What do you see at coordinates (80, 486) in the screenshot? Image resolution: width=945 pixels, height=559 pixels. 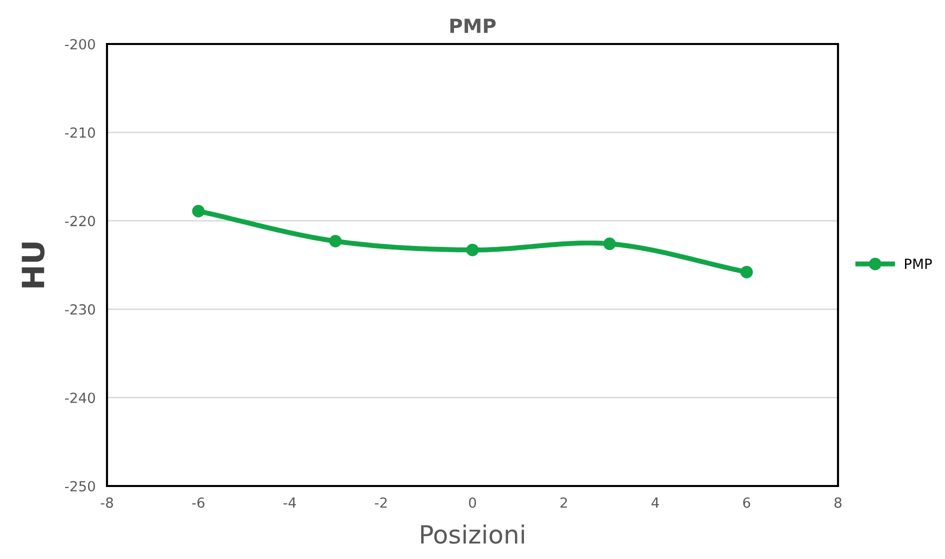 I see `y-tick-label: -250` at bounding box center [80, 486].